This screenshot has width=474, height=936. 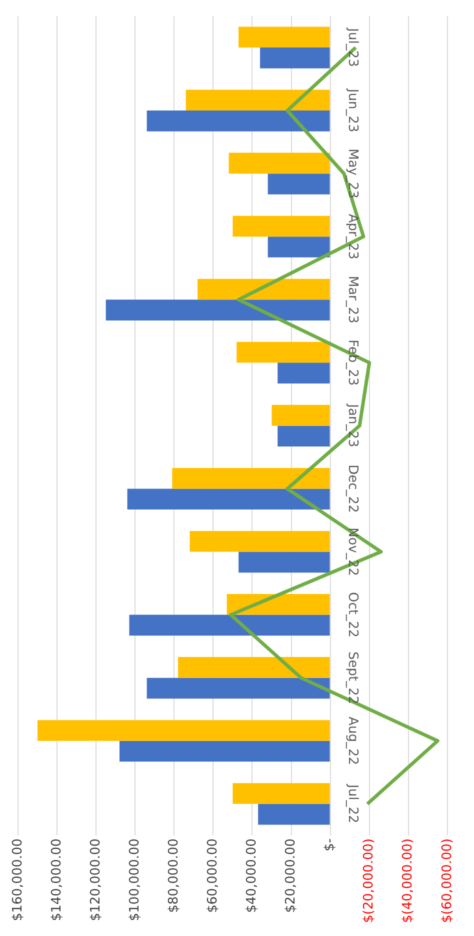 I want to click on y-tick-label: Aug_22, so click(x=352, y=741).